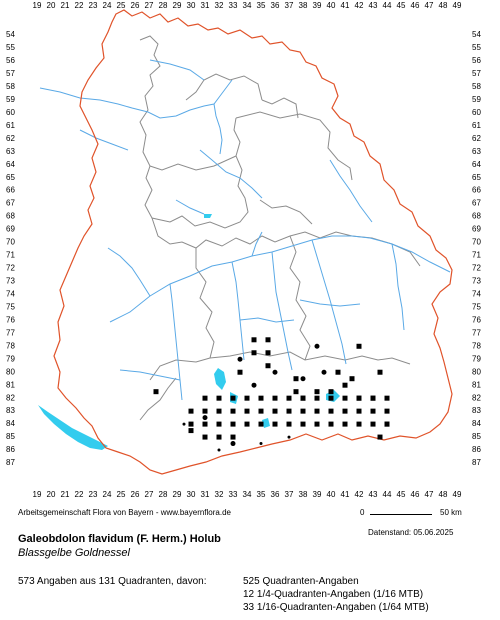  Describe the element at coordinates (74, 553) in the screenshot. I see `species-common-name: Blassgelbe Goldnessel` at that location.